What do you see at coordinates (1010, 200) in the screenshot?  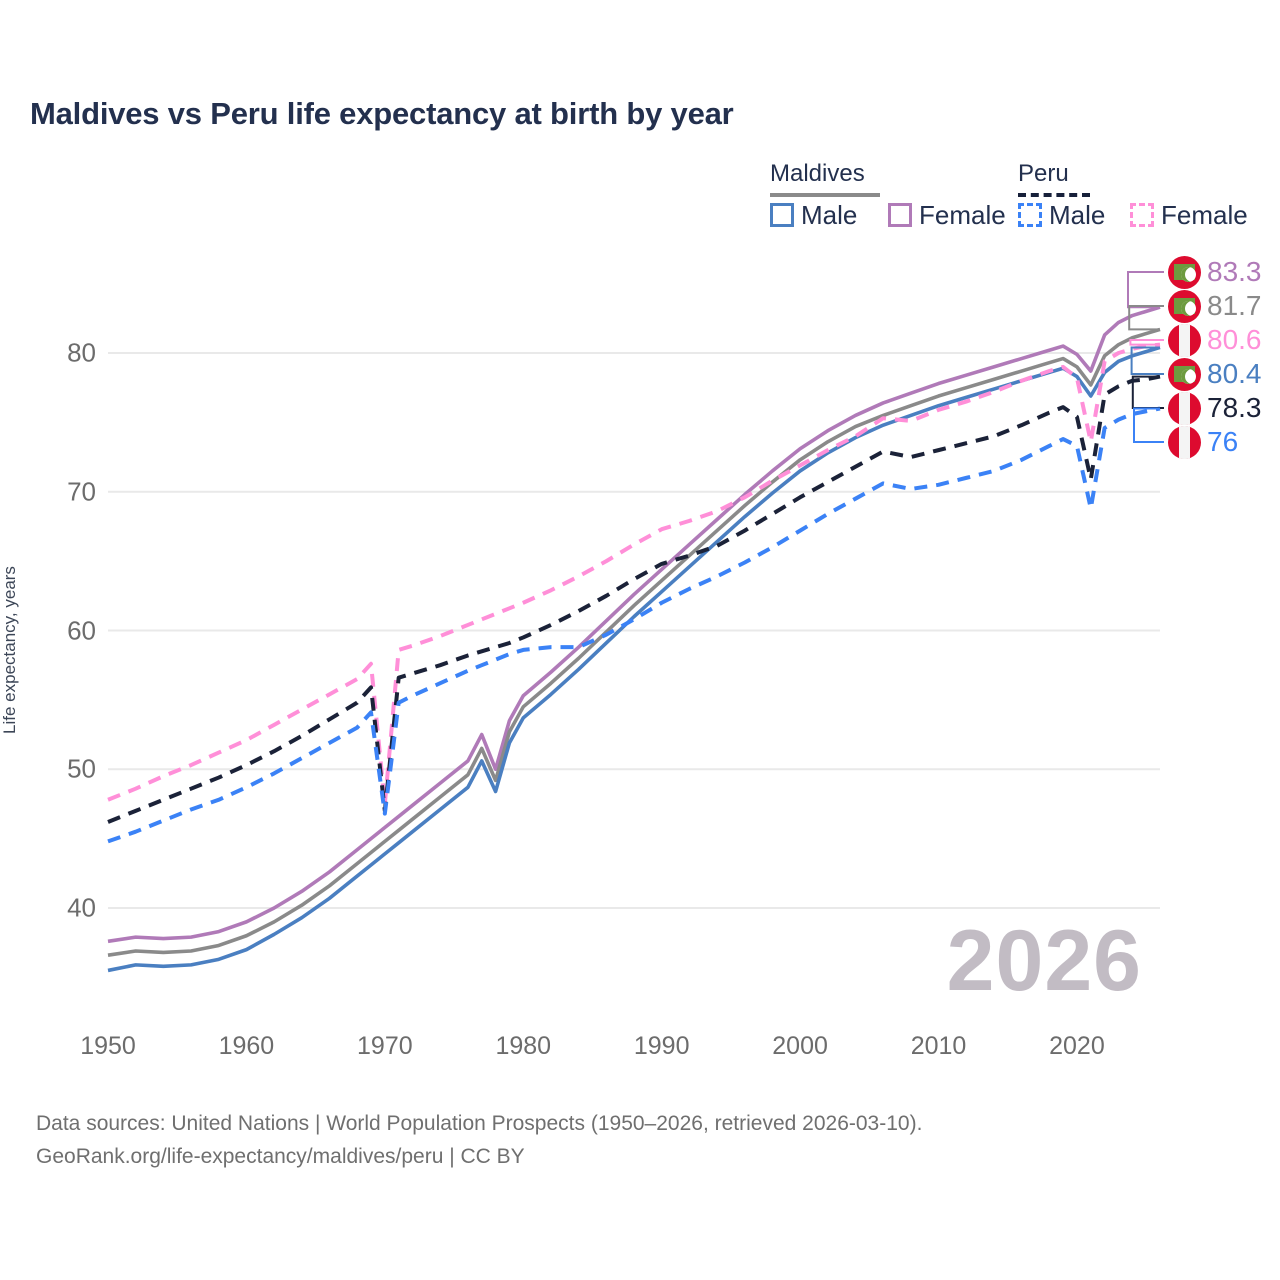 I see `chart-legend: Maldives Peru Male Female Male Female` at bounding box center [1010, 200].